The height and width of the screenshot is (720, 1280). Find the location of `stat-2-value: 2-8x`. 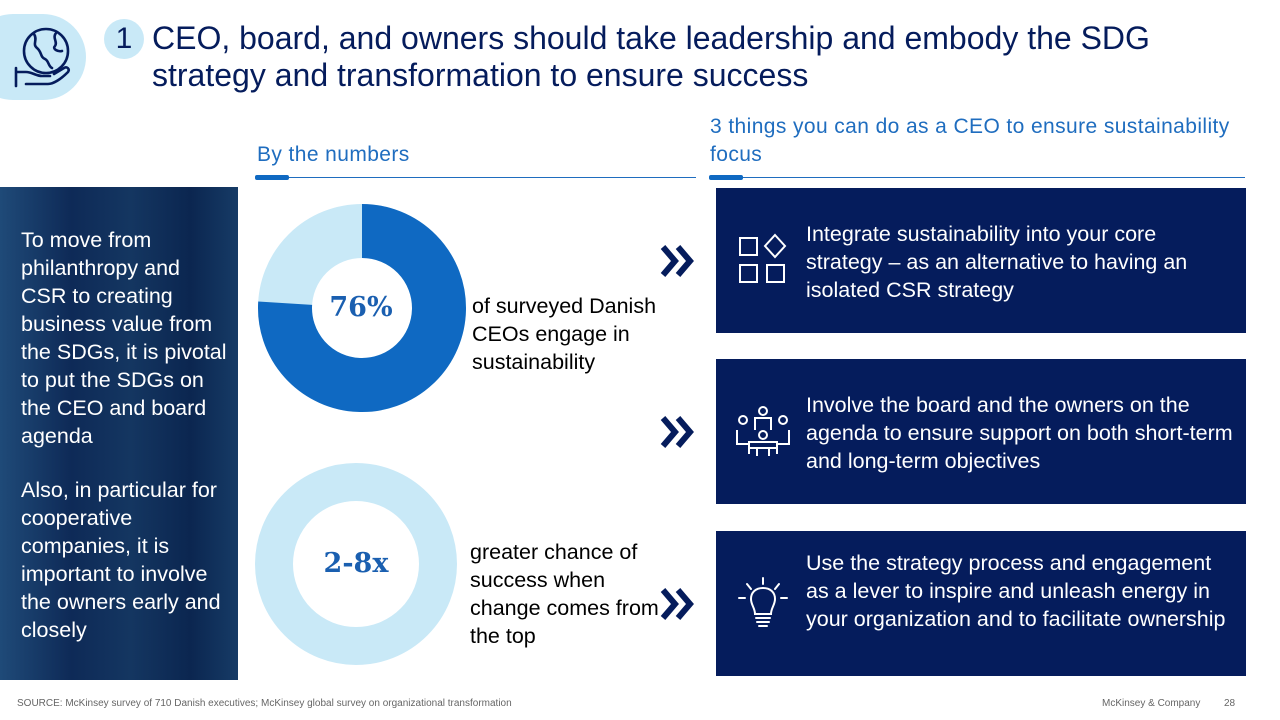

stat-2-value: 2-8x is located at coordinates (356, 563).